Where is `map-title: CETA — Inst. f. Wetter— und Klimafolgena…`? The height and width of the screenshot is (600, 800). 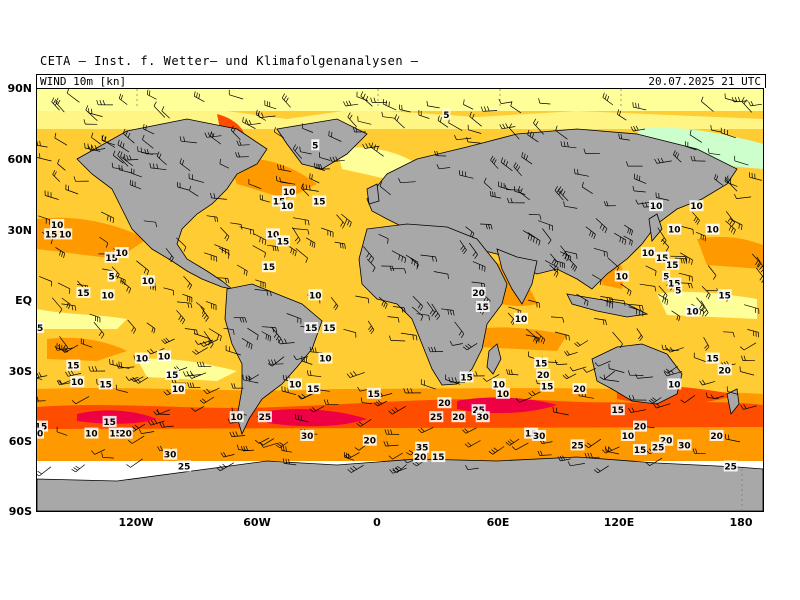 map-title: CETA — Inst. f. Wetter— und Klimafolgena… is located at coordinates (229, 61).